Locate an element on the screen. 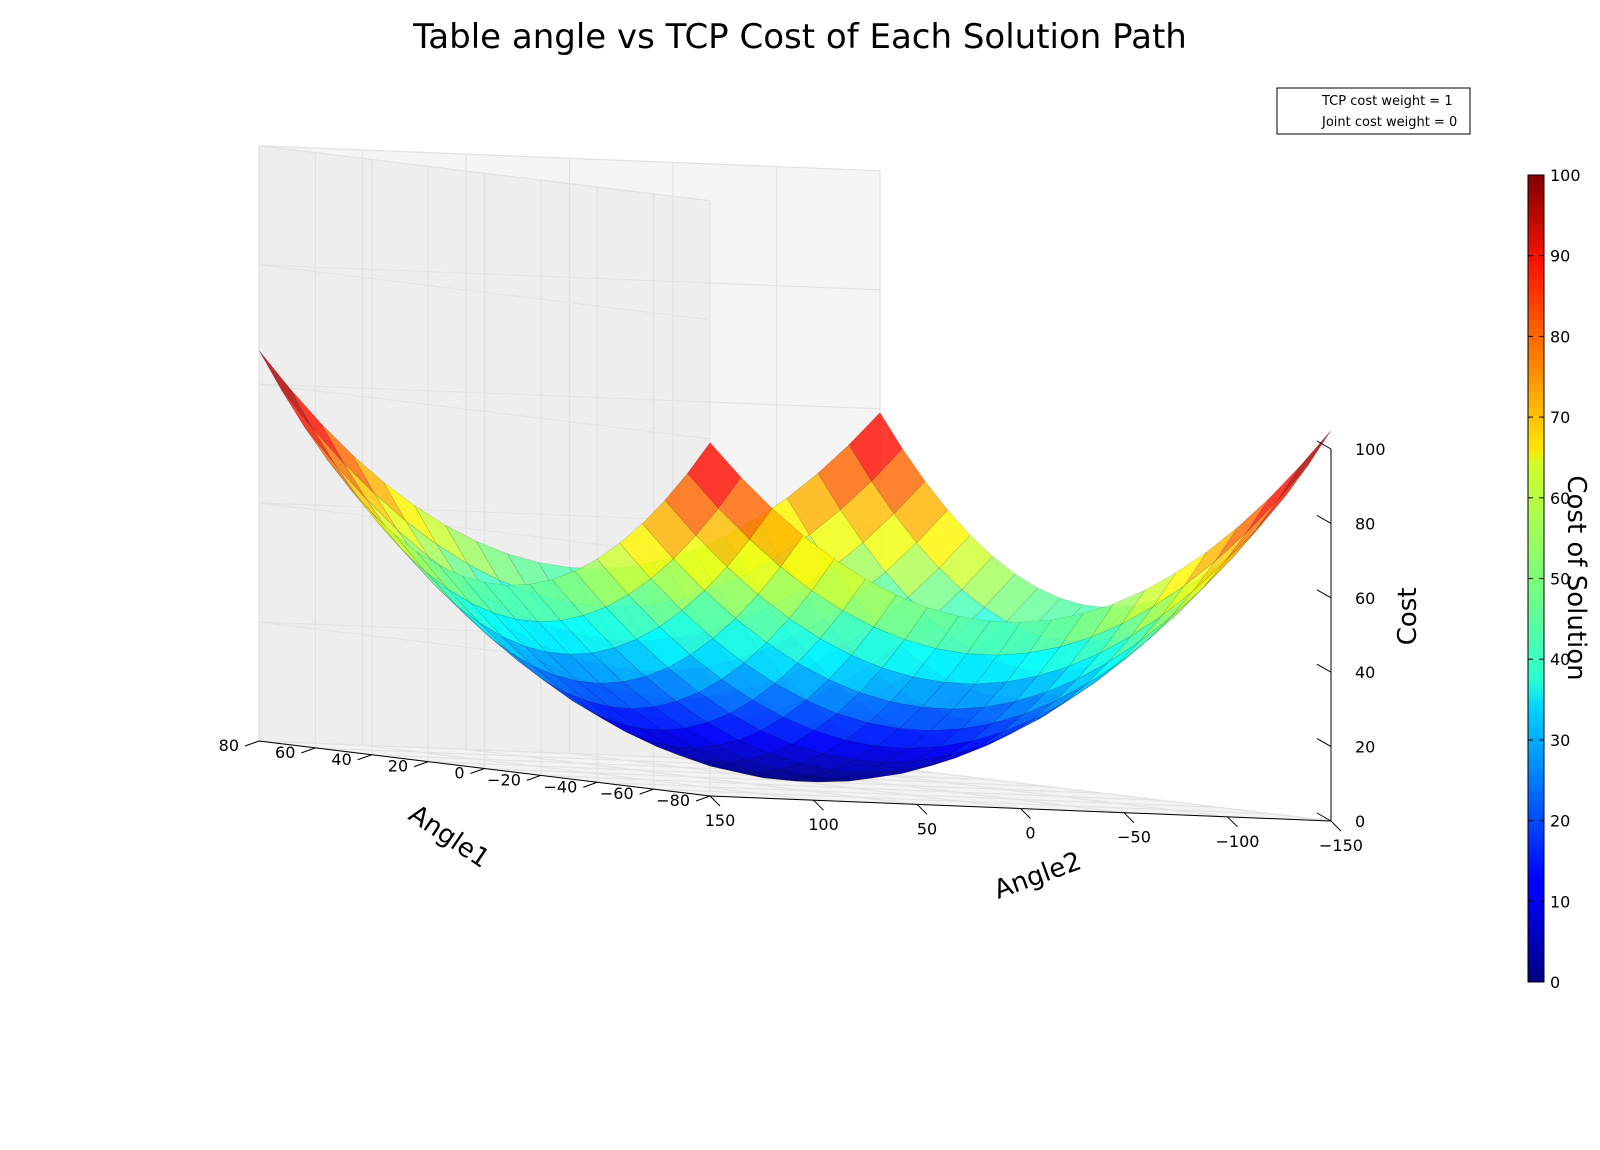 The height and width of the screenshot is (1150, 1600). colorbar-tick-label: 70 is located at coordinates (1560, 417).